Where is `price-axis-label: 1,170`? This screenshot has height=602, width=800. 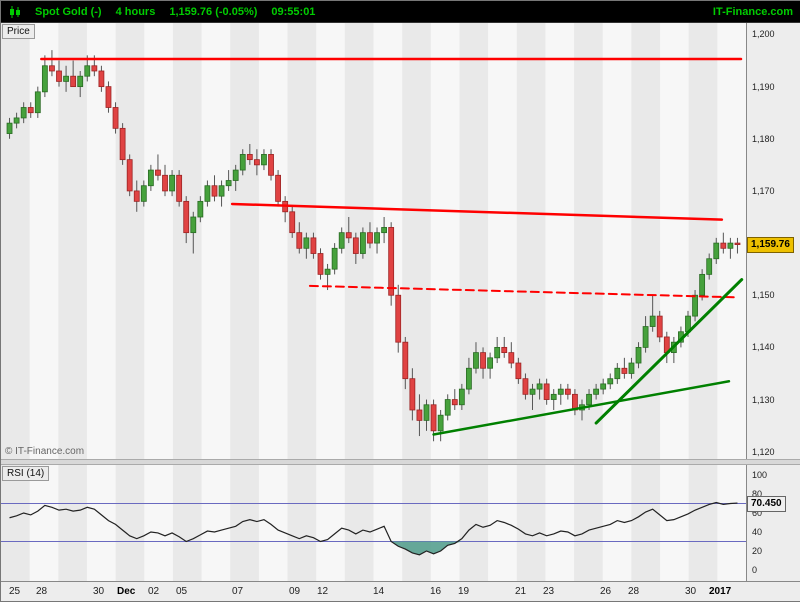
price-axis-label: 1,170 is located at coordinates (763, 190).